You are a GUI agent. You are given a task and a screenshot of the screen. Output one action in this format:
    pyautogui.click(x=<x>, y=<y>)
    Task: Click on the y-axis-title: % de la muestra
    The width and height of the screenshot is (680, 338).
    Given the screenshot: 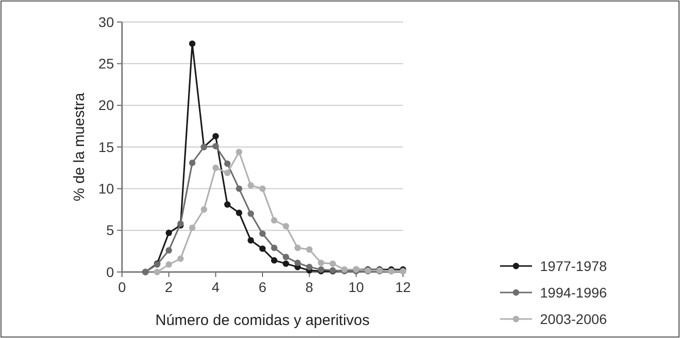 What is the action you would take?
    pyautogui.click(x=79, y=147)
    